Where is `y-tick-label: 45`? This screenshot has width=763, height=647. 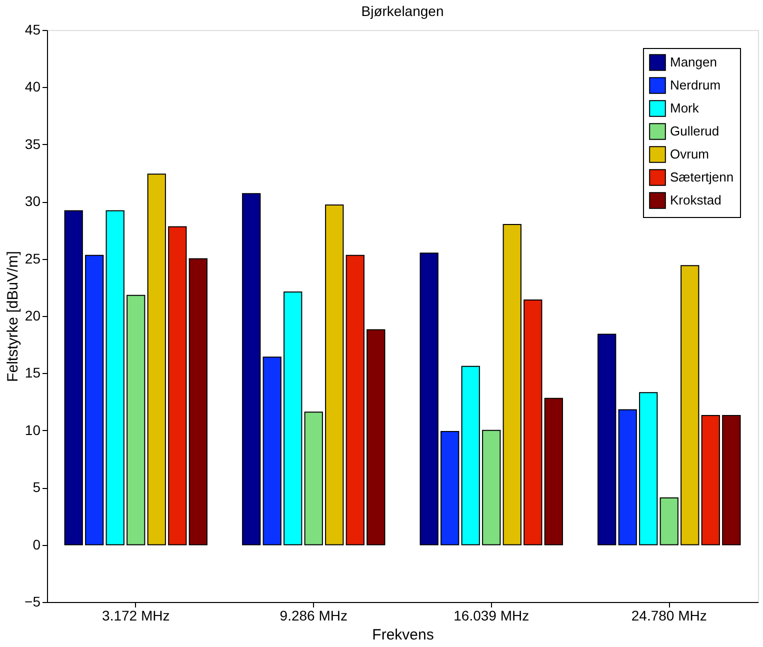 y-tick-label: 45 is located at coordinates (32, 30).